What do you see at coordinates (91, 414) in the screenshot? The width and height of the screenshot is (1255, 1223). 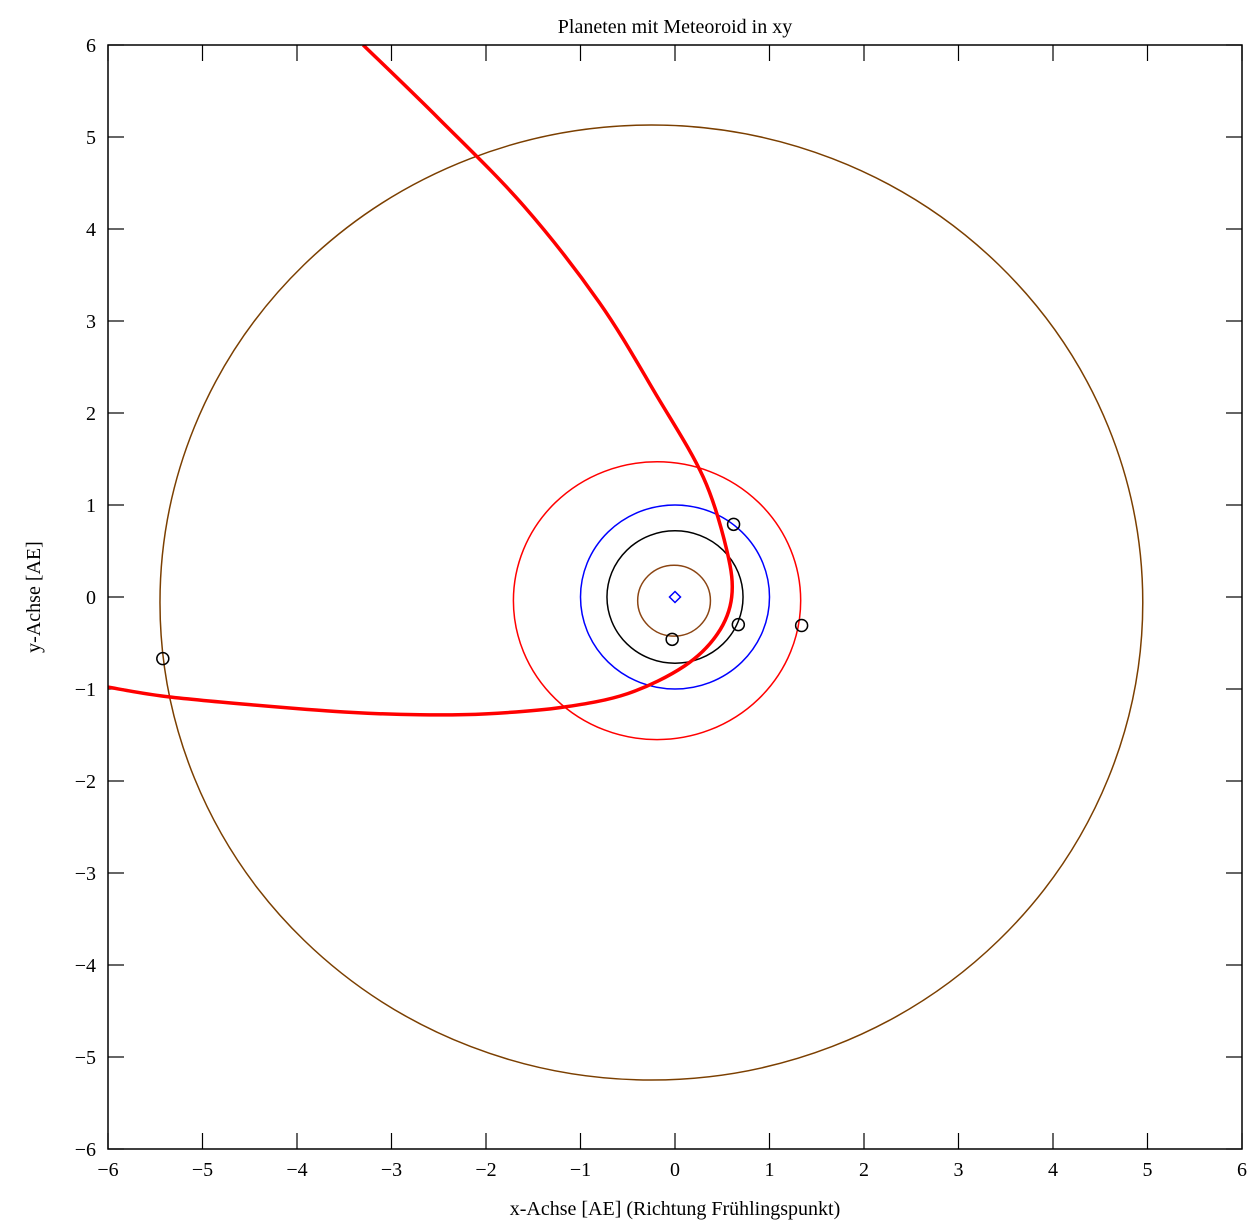 I see `y-tick-label: 2` at bounding box center [91, 414].